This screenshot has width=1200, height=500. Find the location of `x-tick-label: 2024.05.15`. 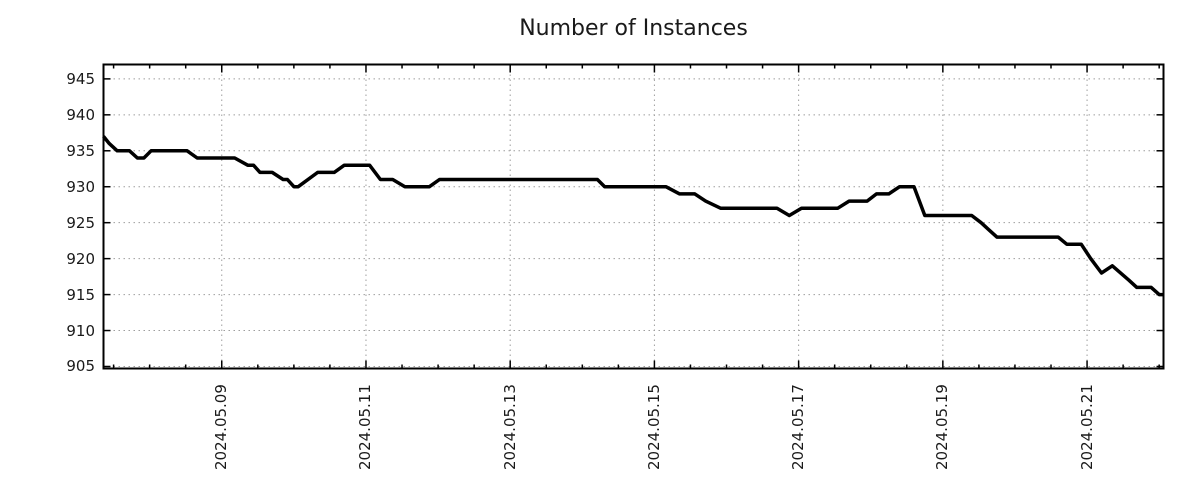

x-tick-label: 2024.05.15 is located at coordinates (653, 427).